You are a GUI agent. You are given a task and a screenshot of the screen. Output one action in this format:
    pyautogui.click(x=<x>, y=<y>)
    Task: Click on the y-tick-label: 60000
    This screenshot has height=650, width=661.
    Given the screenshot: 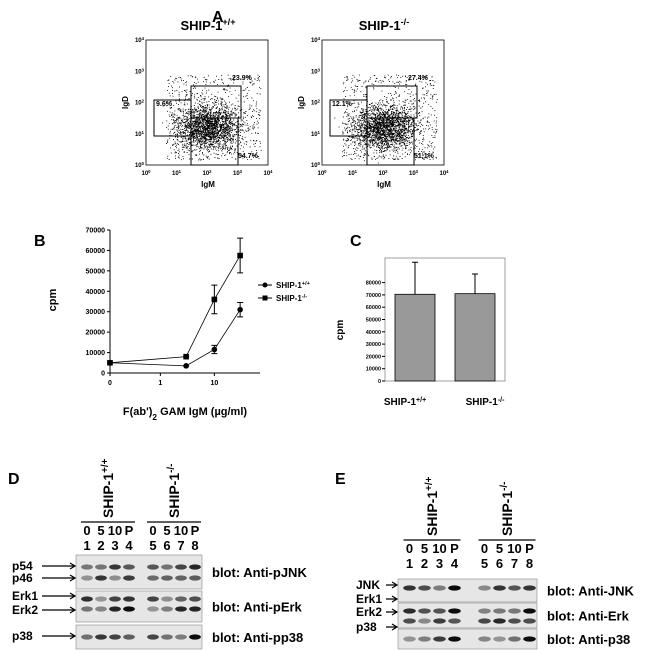 What is the action you would take?
    pyautogui.click(x=96, y=251)
    